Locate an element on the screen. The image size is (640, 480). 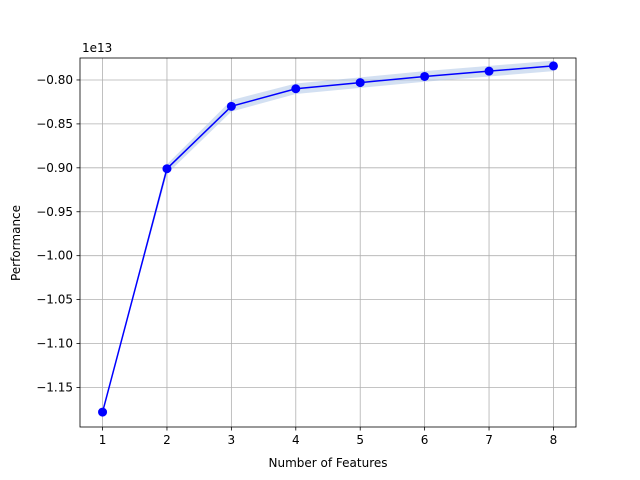
x-tick-label: 3 is located at coordinates (232, 440).